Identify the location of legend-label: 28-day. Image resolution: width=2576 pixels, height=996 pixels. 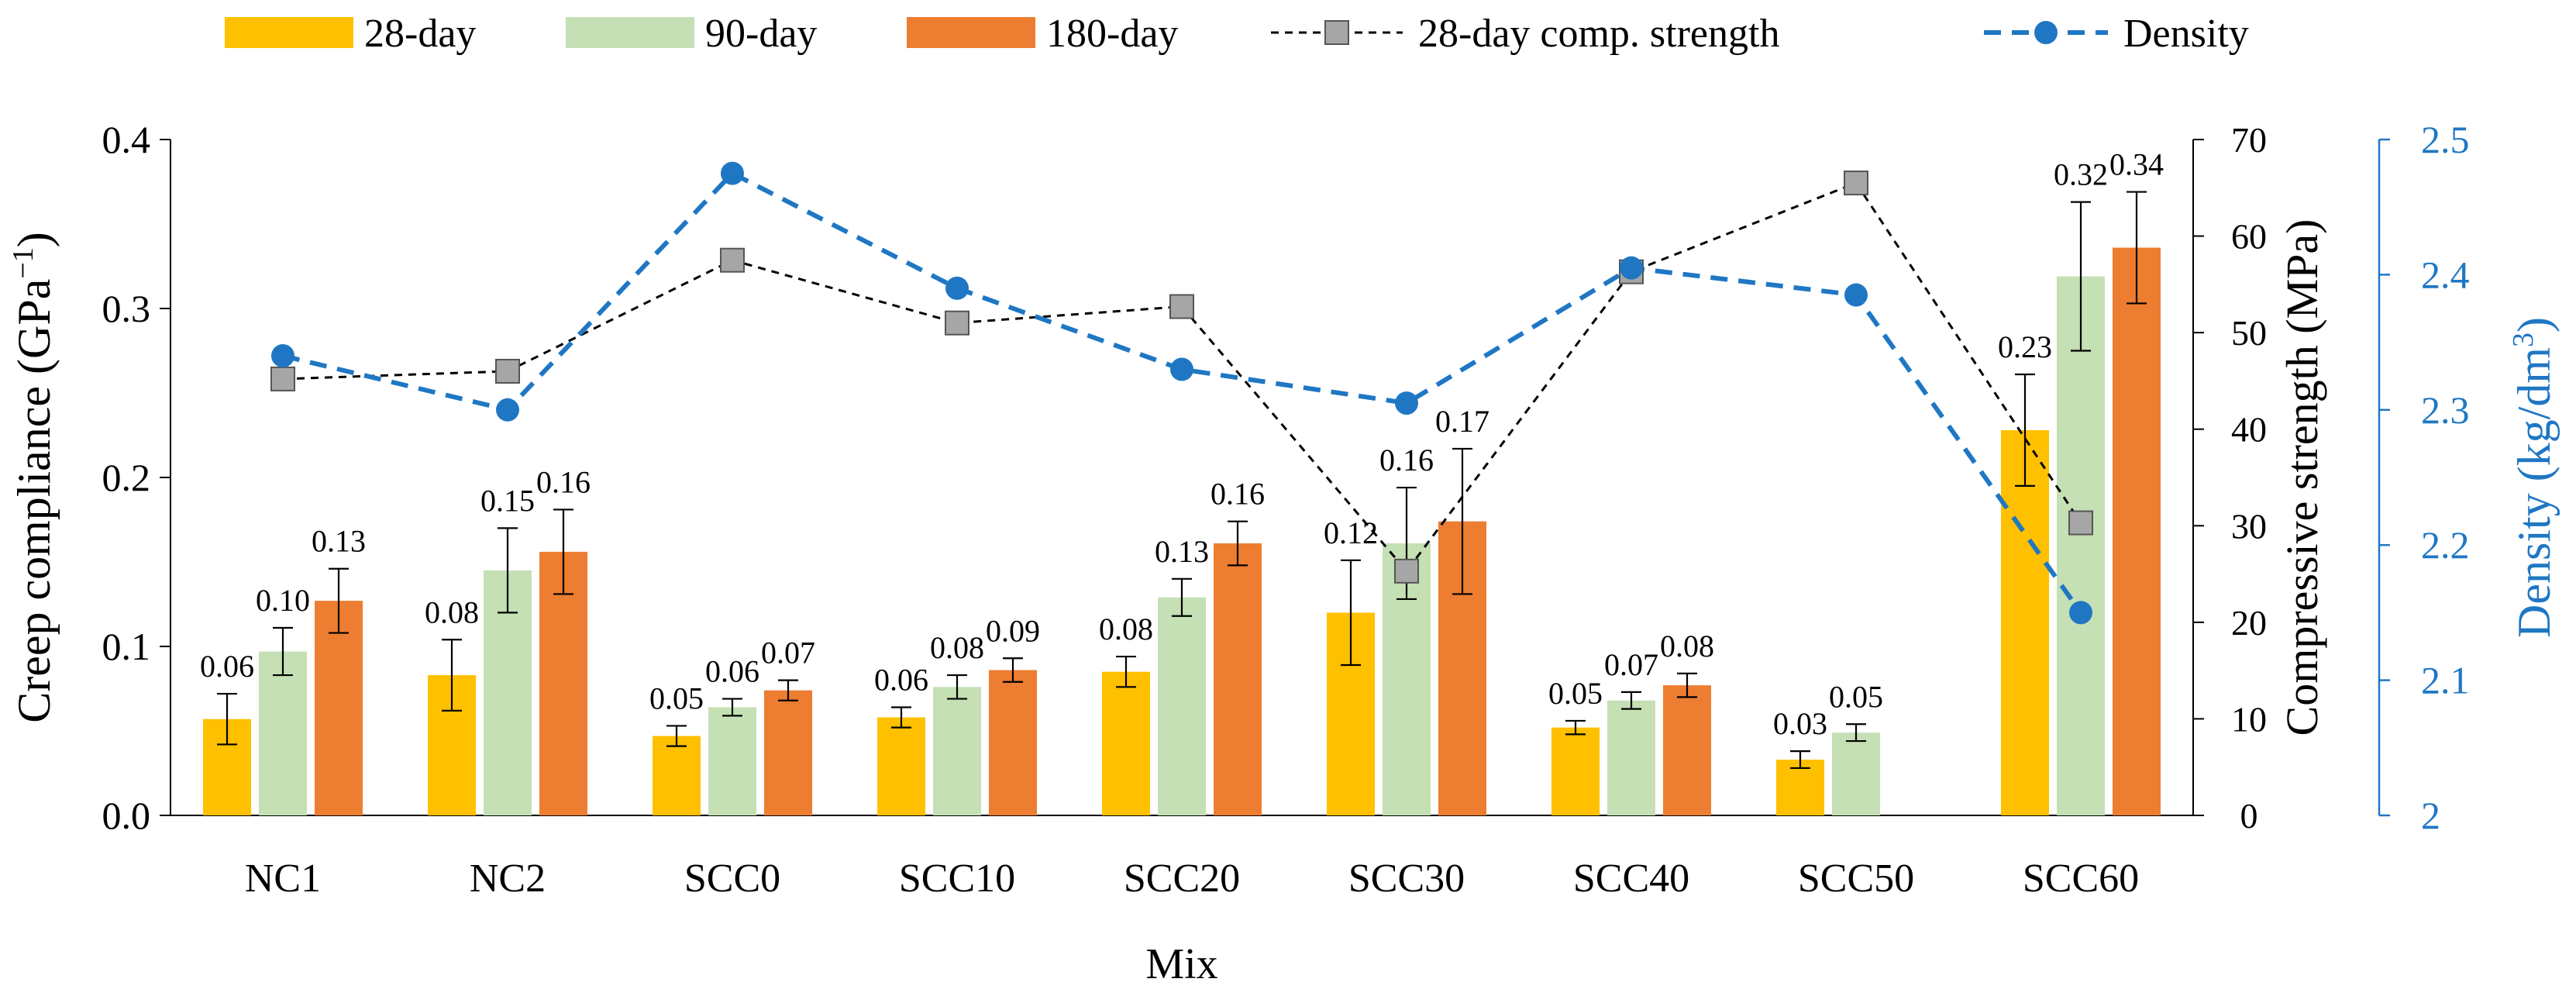
(420, 34).